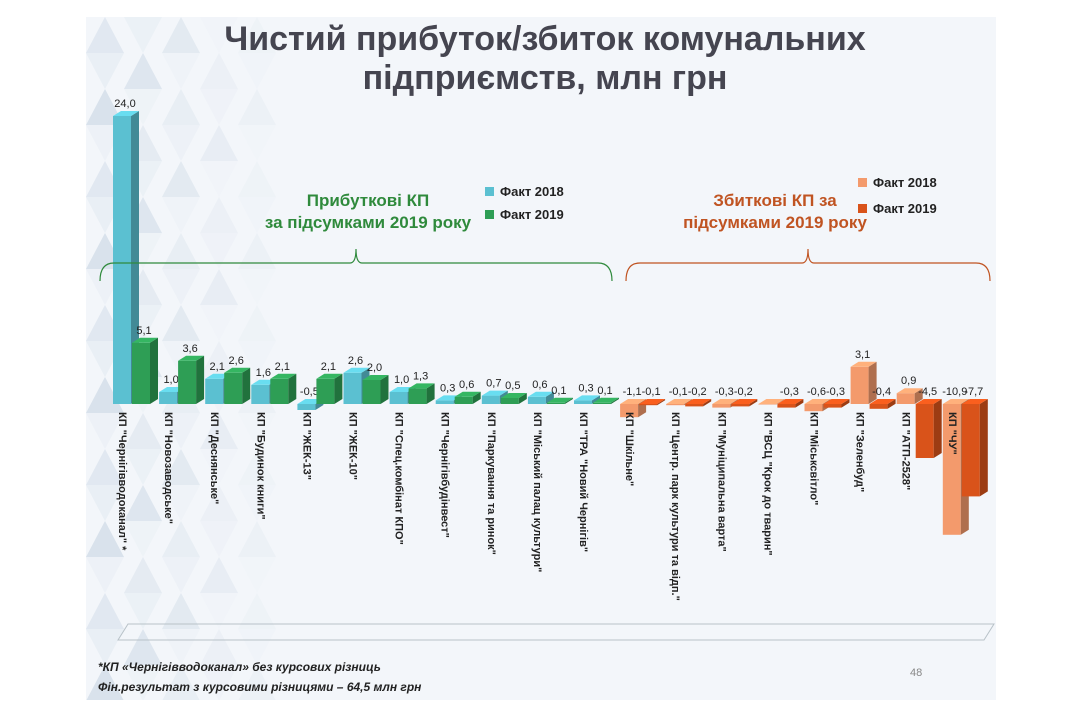  What do you see at coordinates (445, 475) in the screenshot?
I see `category-label: КП "Чернігівбудінвест"` at bounding box center [445, 475].